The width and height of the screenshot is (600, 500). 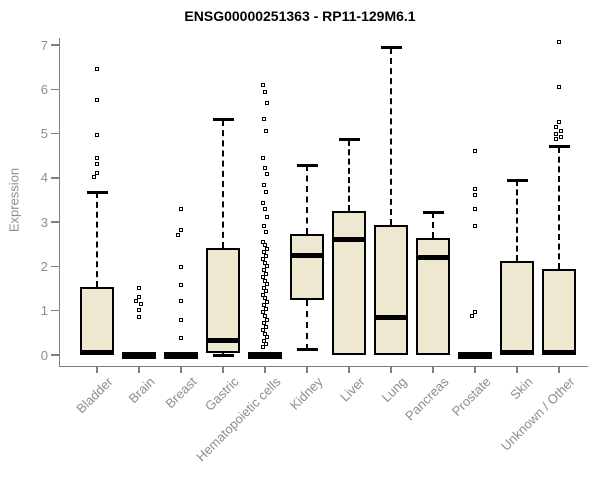 I want to click on y-tick-label: 6, so click(x=44, y=89).